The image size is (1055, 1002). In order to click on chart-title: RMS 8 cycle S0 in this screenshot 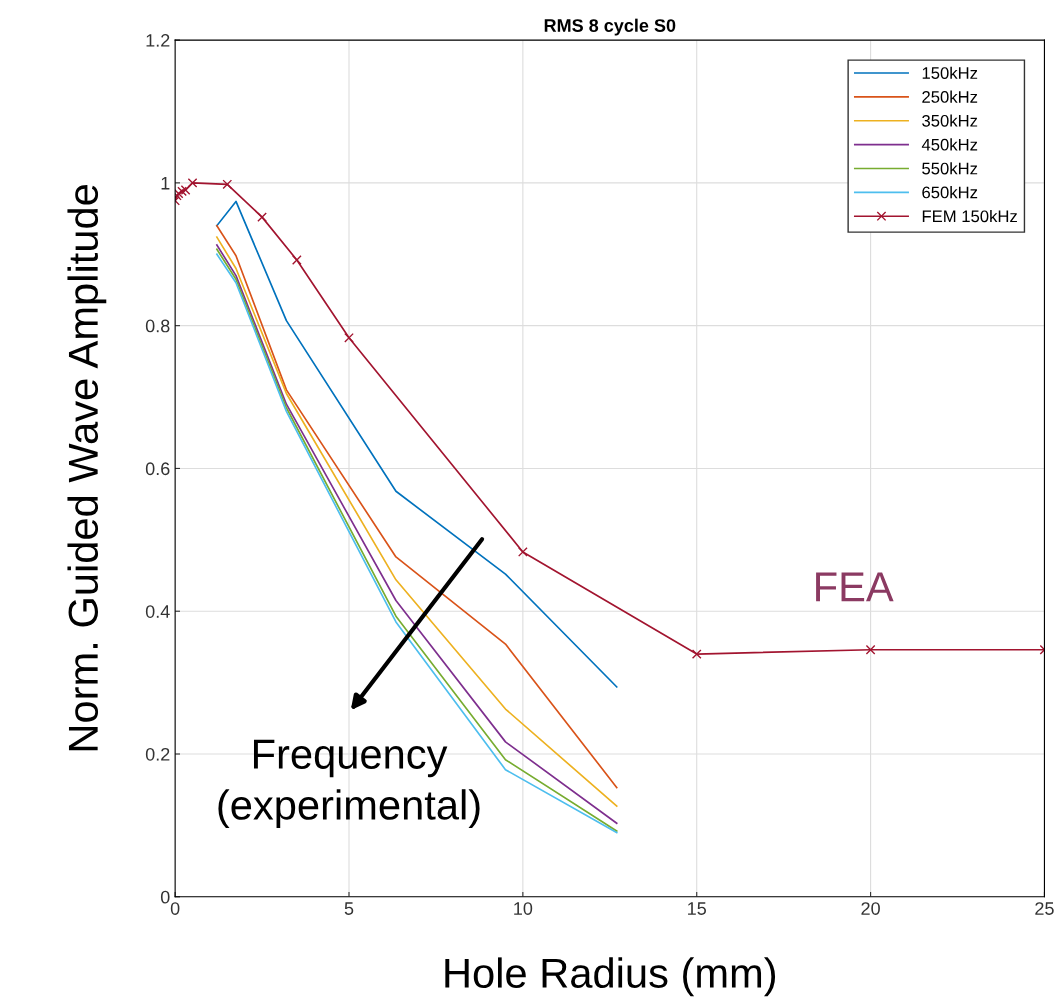, I will do `click(610, 27)`.